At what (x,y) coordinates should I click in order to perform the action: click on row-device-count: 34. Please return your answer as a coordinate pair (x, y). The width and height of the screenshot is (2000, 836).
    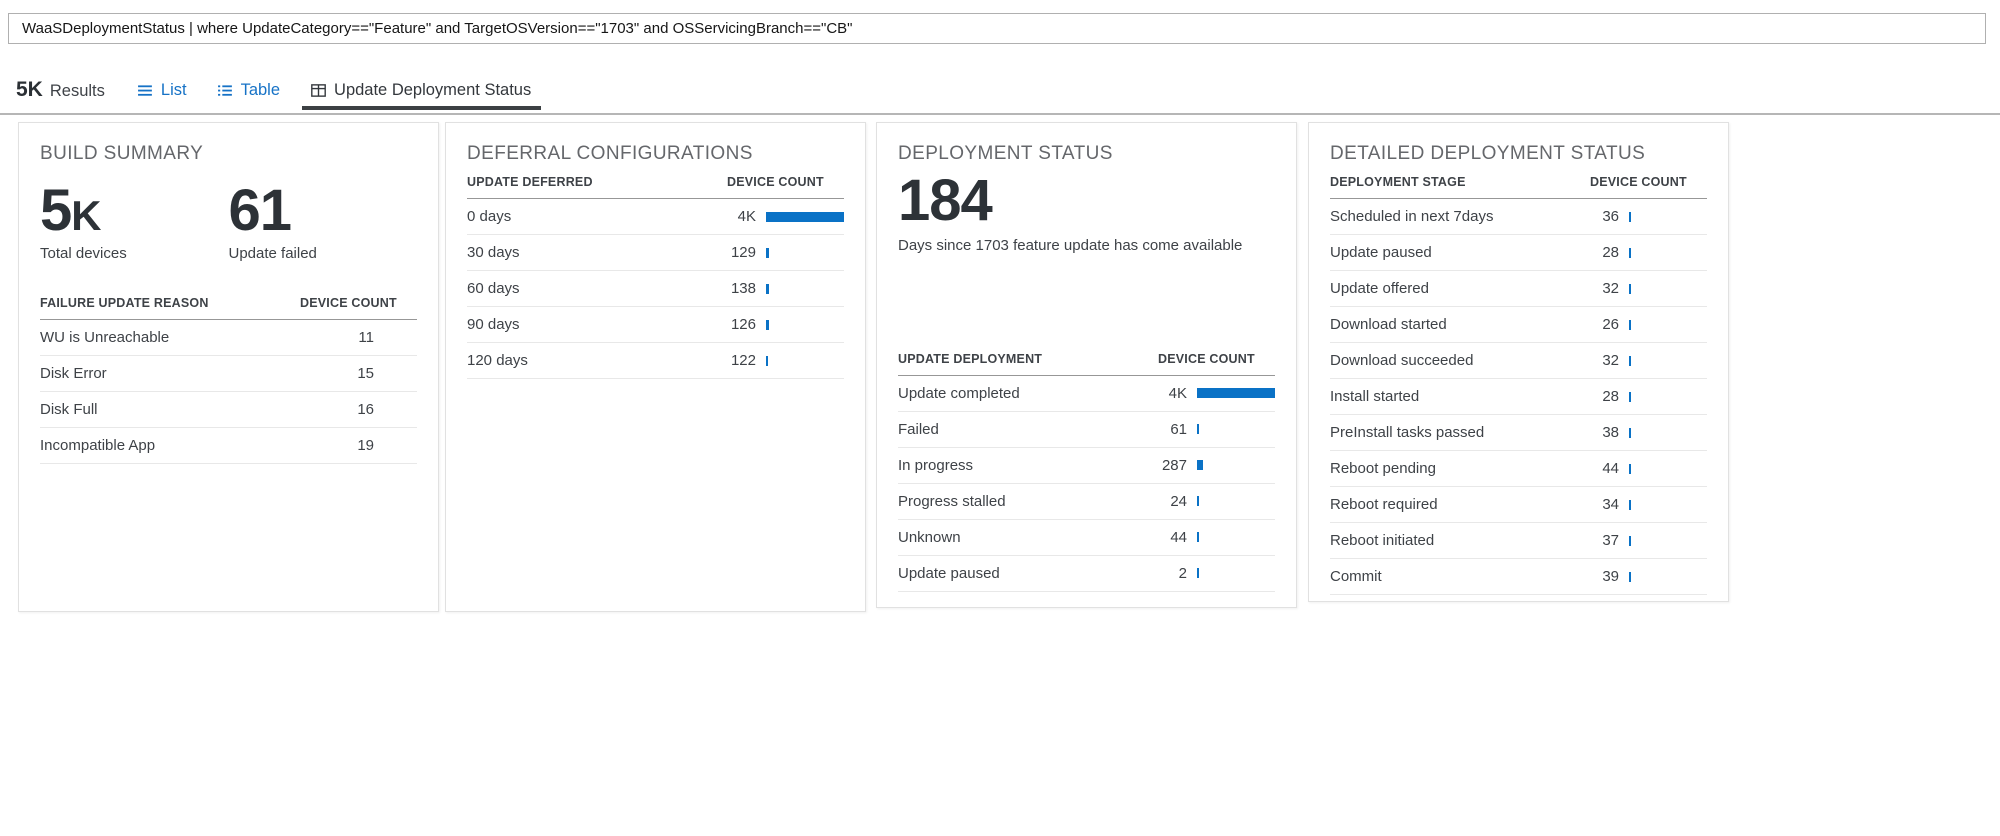
    Looking at the image, I should click on (1610, 504).